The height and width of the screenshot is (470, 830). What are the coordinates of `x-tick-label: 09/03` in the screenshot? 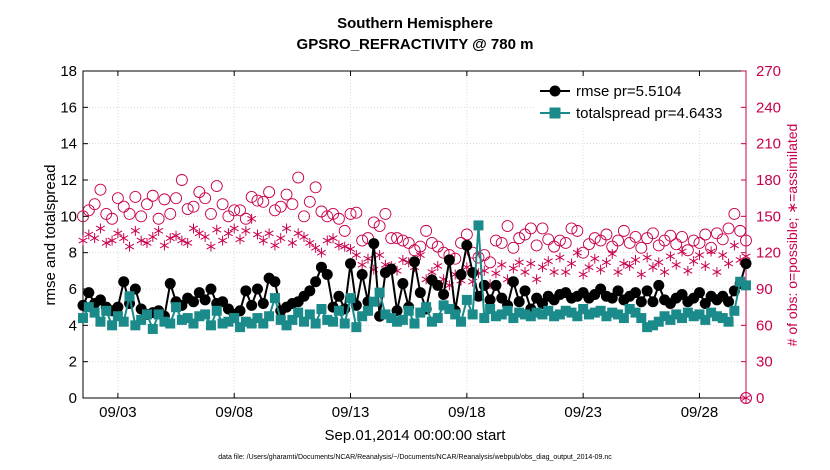 It's located at (118, 412).